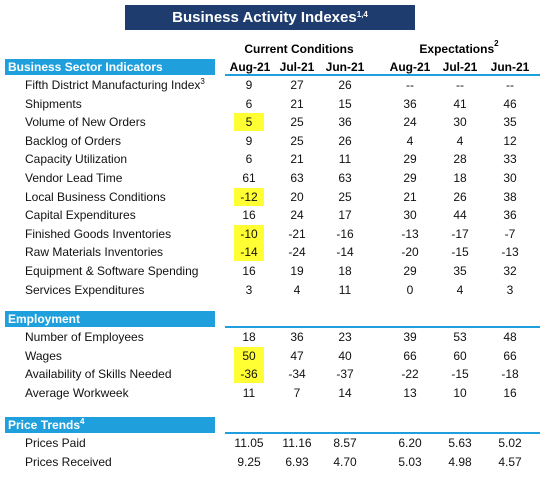 The height and width of the screenshot is (480, 545). I want to click on cell: 8.57, so click(345, 443).